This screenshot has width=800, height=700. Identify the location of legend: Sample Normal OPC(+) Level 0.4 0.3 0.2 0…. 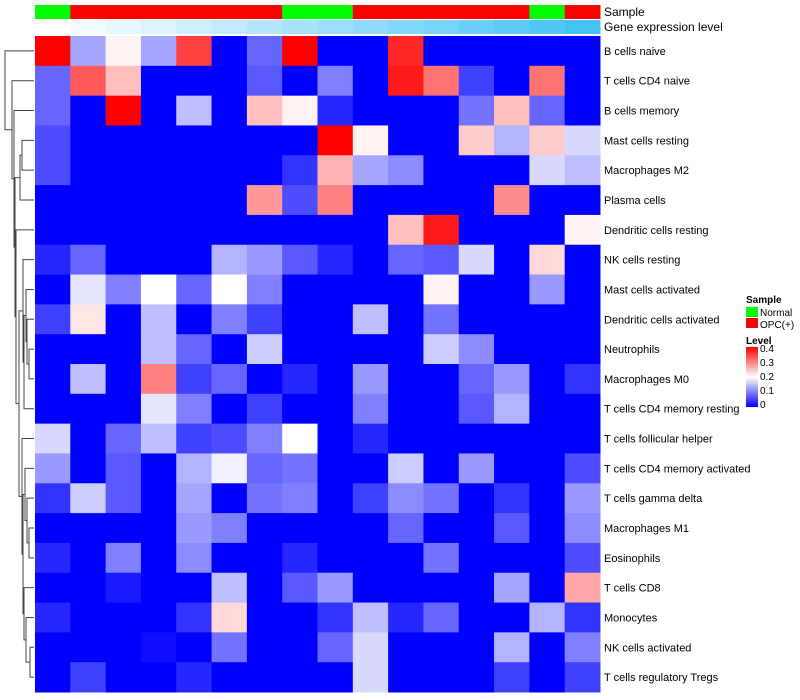
(770, 353).